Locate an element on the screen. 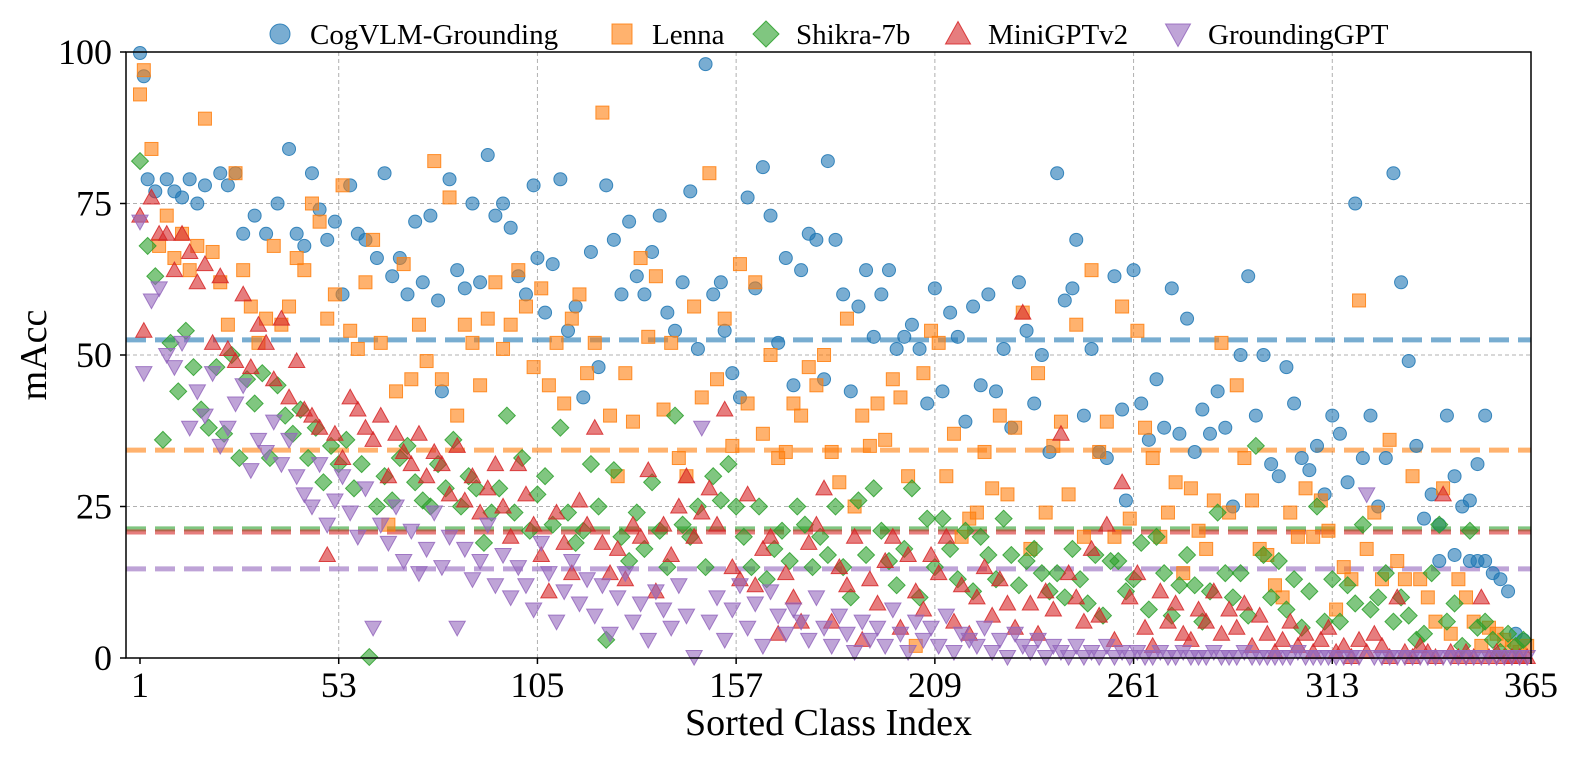 The width and height of the screenshot is (1577, 758). y-tick-label: 50 is located at coordinates (94, 355).